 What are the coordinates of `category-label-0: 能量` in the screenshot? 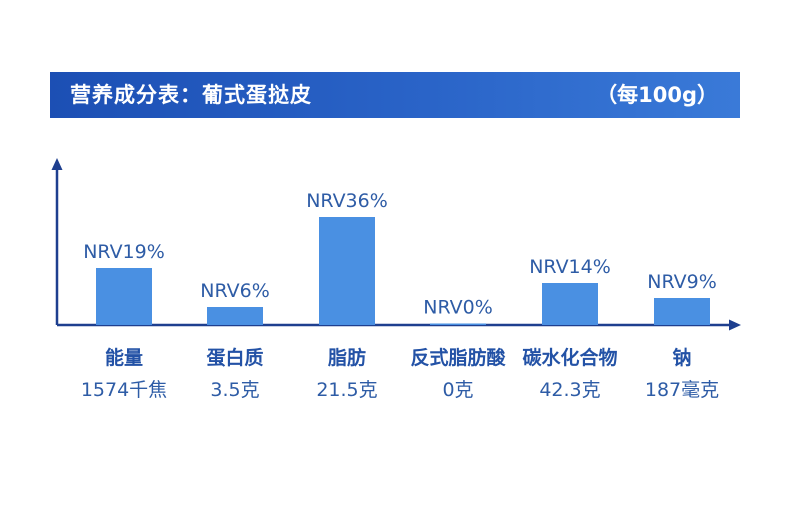 It's located at (124, 357).